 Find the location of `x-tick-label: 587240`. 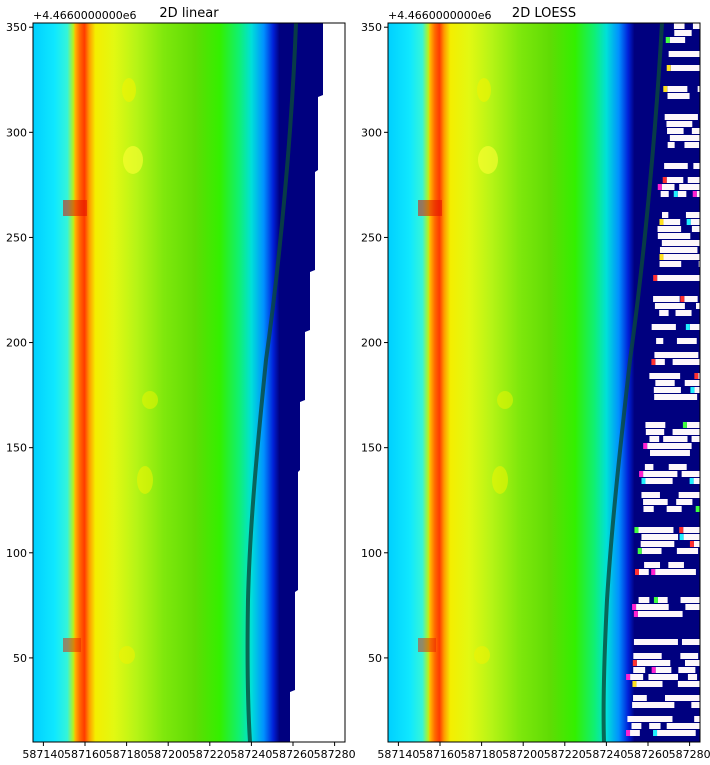

x-tick-label: 587240 is located at coordinates (251, 754).